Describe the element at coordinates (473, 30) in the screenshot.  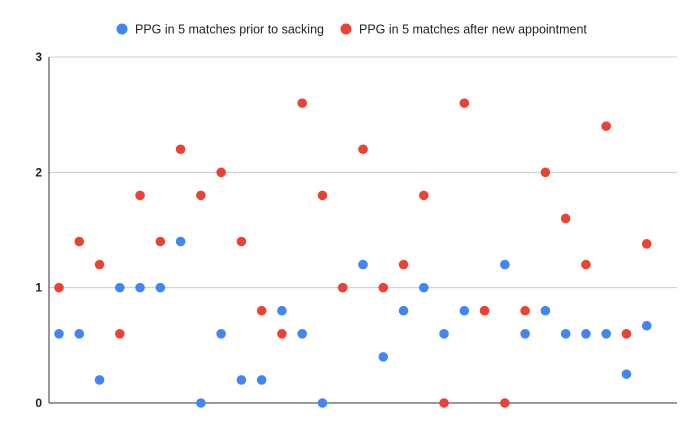
I see `legend-label: PPG in 5 matches after new appointment` at that location.